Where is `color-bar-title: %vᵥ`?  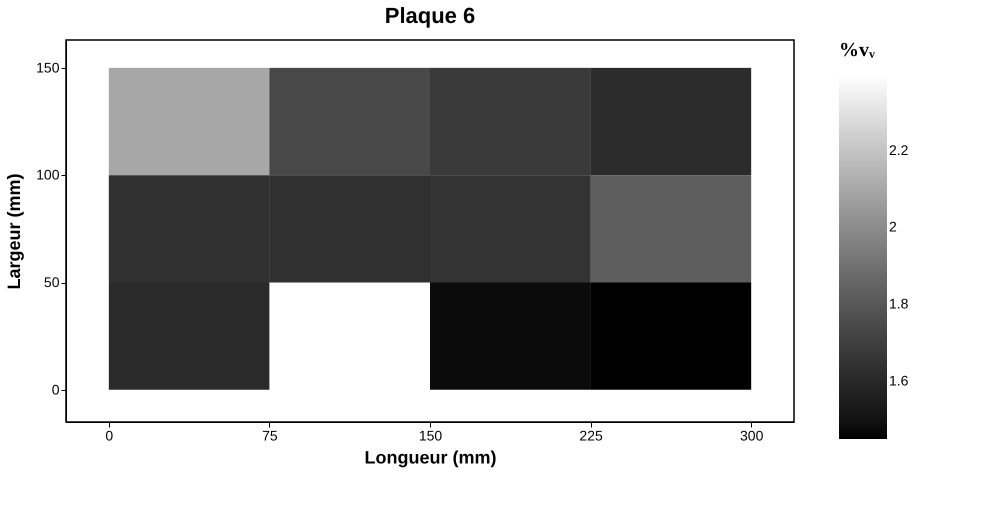
color-bar-title: %vᵥ is located at coordinates (857, 50).